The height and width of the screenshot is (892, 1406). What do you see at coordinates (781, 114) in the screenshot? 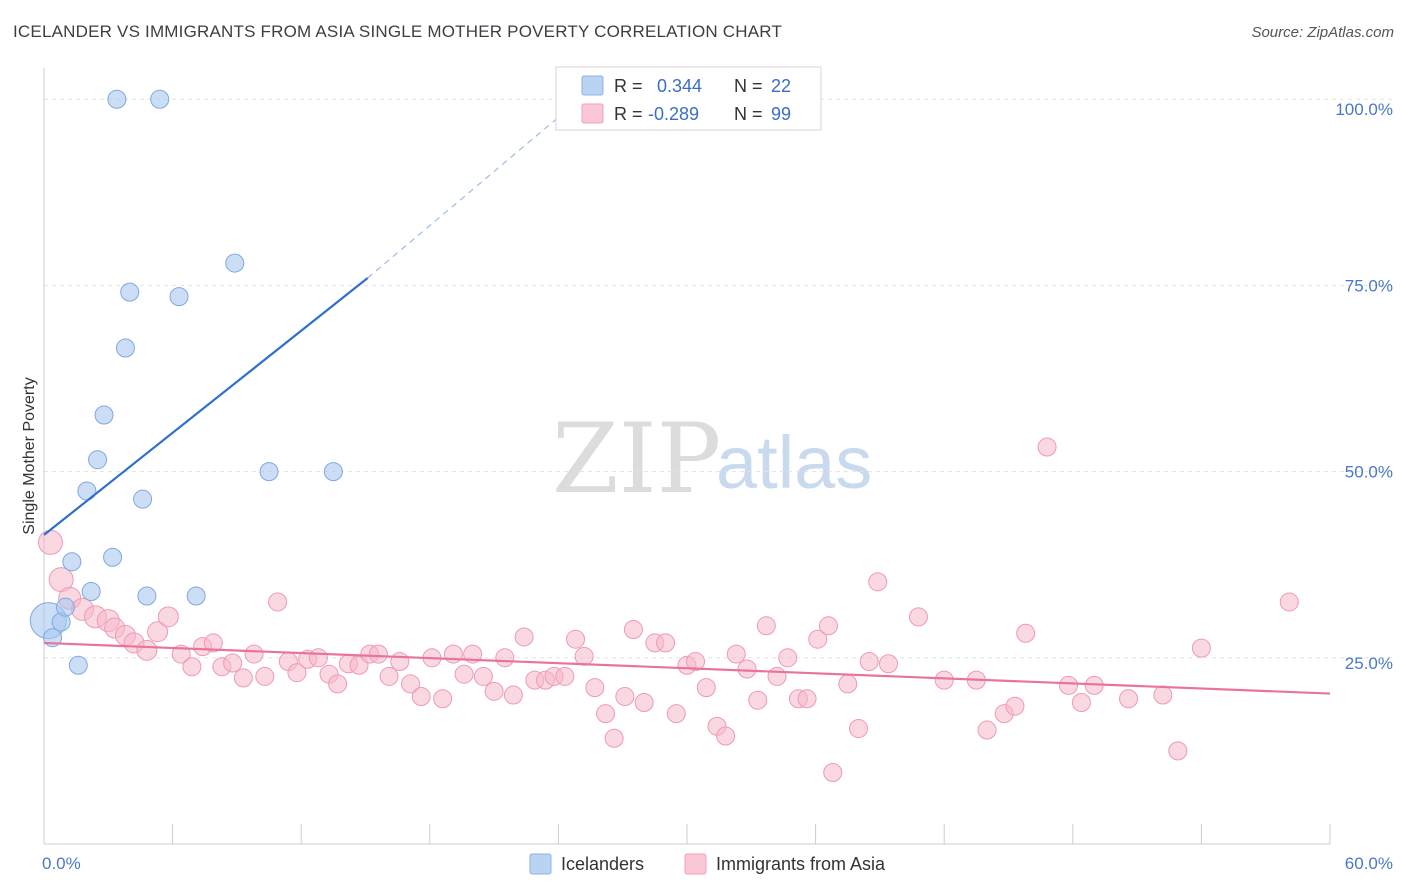
I see `legend-n-value-2: 99` at bounding box center [781, 114].